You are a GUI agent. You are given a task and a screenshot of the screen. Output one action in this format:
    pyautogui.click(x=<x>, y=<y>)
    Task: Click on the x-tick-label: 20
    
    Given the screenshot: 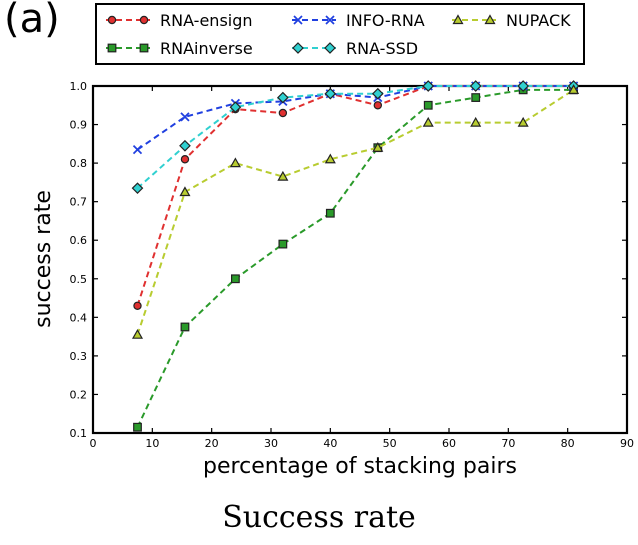 What is the action you would take?
    pyautogui.click(x=212, y=443)
    